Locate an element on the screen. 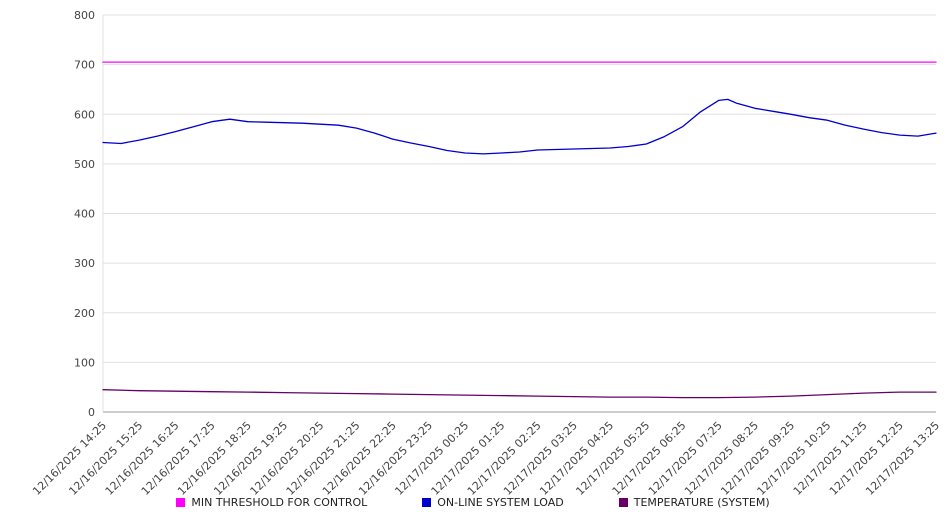 The height and width of the screenshot is (526, 946). y-tick-label: 500 is located at coordinates (84, 164).